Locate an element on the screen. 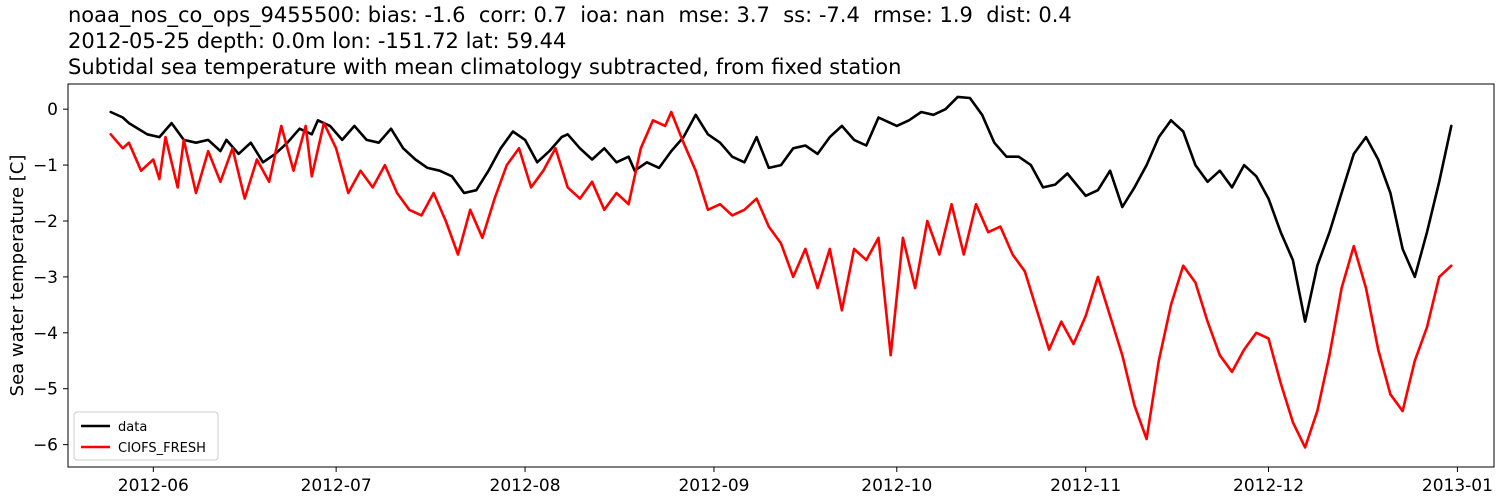 This screenshot has width=1500, height=500. x-tick-label: 2012-08 is located at coordinates (525, 486).